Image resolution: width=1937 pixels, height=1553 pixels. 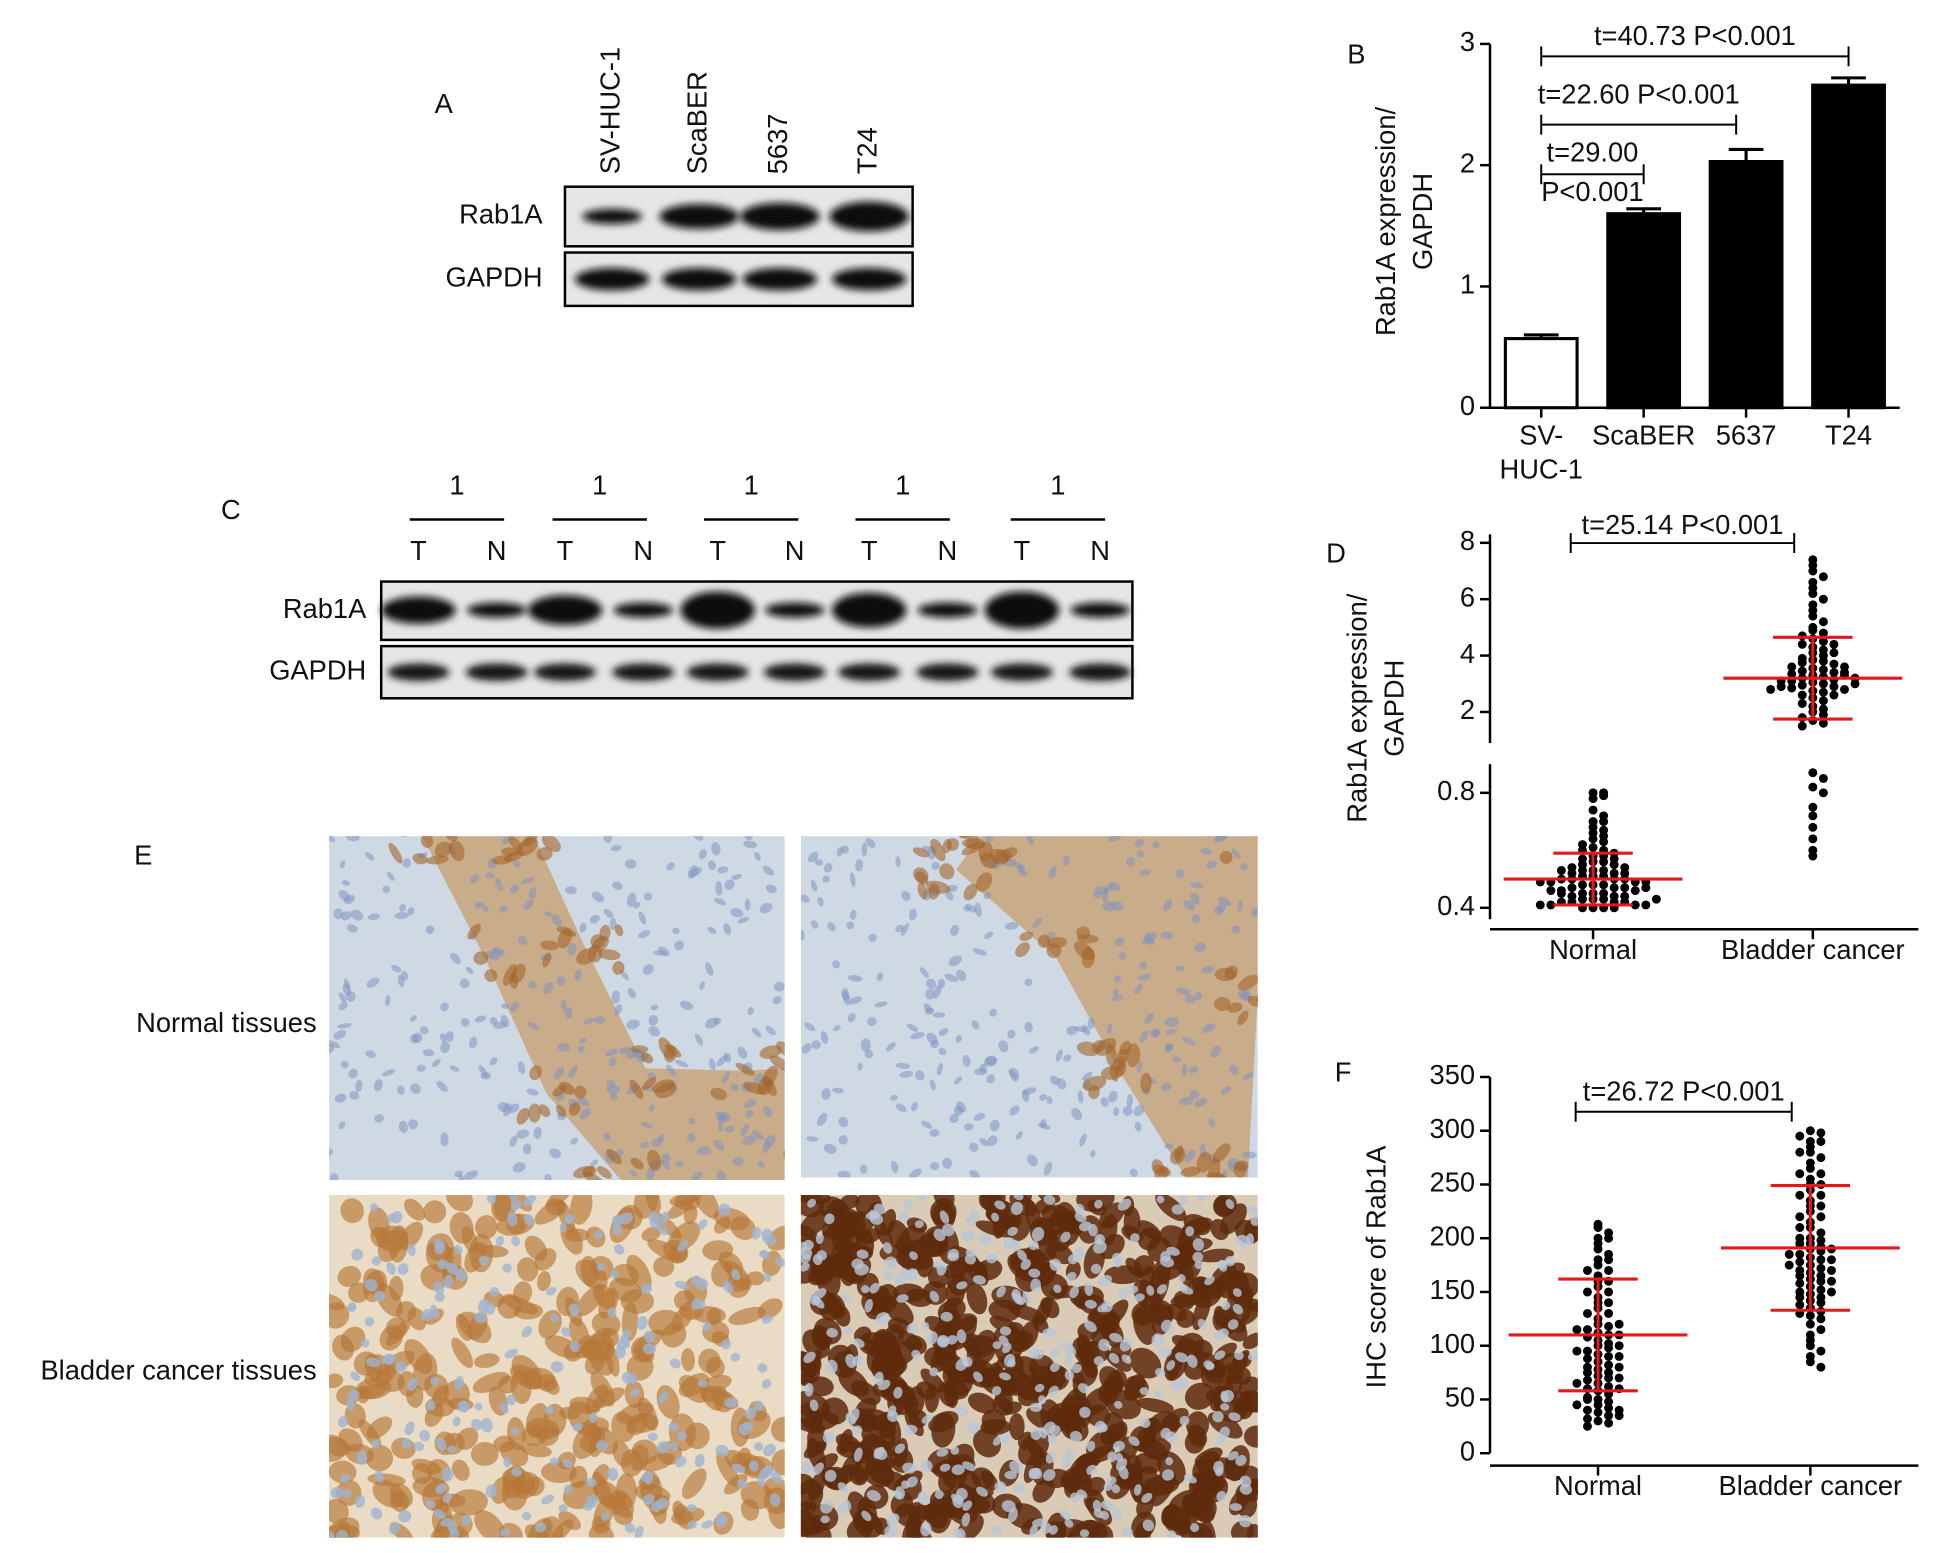 What do you see at coordinates (1467, 596) in the screenshot?
I see `y-tick-label: 6` at bounding box center [1467, 596].